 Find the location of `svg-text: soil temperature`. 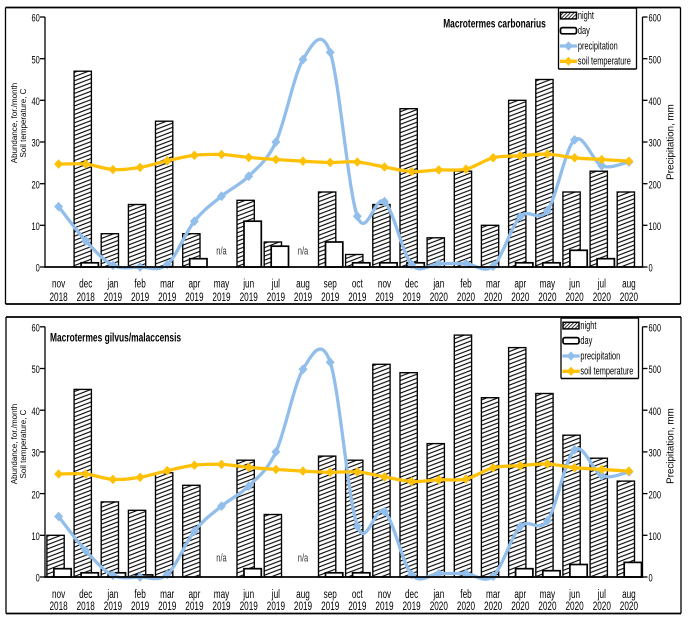

svg-text: soil temperature is located at coordinates (604, 61).